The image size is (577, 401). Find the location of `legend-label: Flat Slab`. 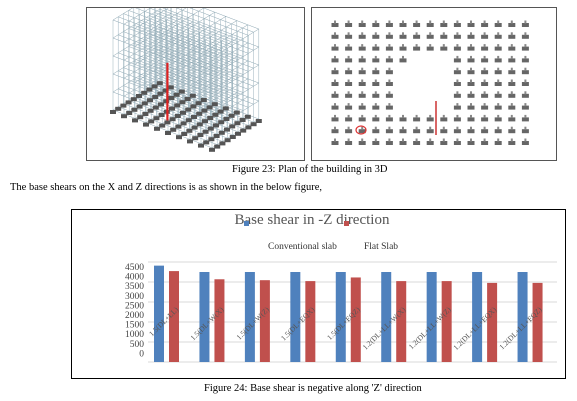

legend-label: Flat Slab is located at coordinates (381, 247).